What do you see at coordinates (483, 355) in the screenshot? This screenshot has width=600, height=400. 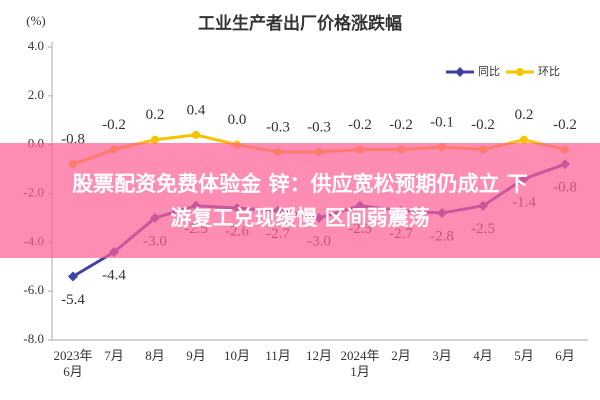 I see `x-tick-label: 4月` at bounding box center [483, 355].